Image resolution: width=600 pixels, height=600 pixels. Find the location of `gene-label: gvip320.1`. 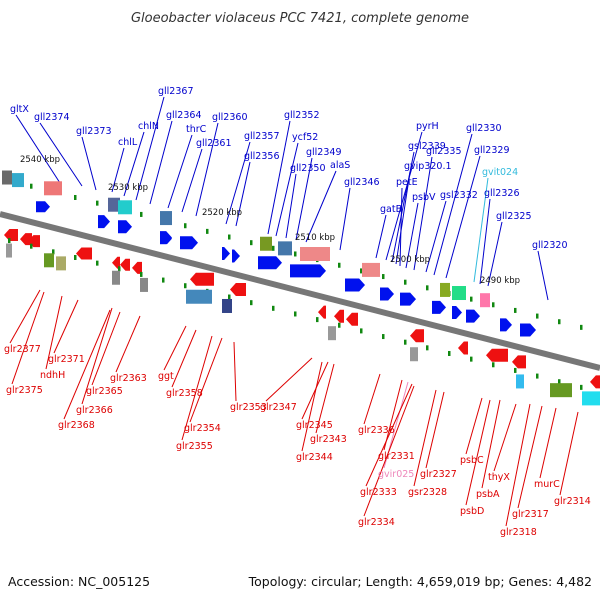

gene-label: gvip320.1 is located at coordinates (428, 166).